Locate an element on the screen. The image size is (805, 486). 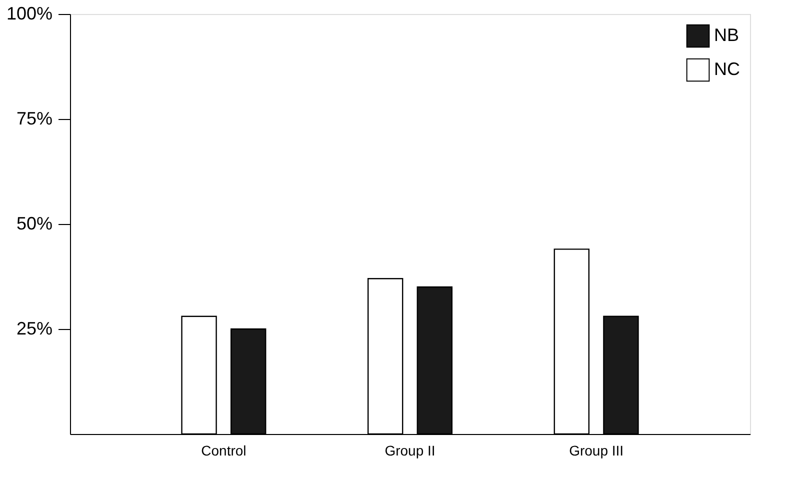
y-tick-label: 50% is located at coordinates (34, 224).